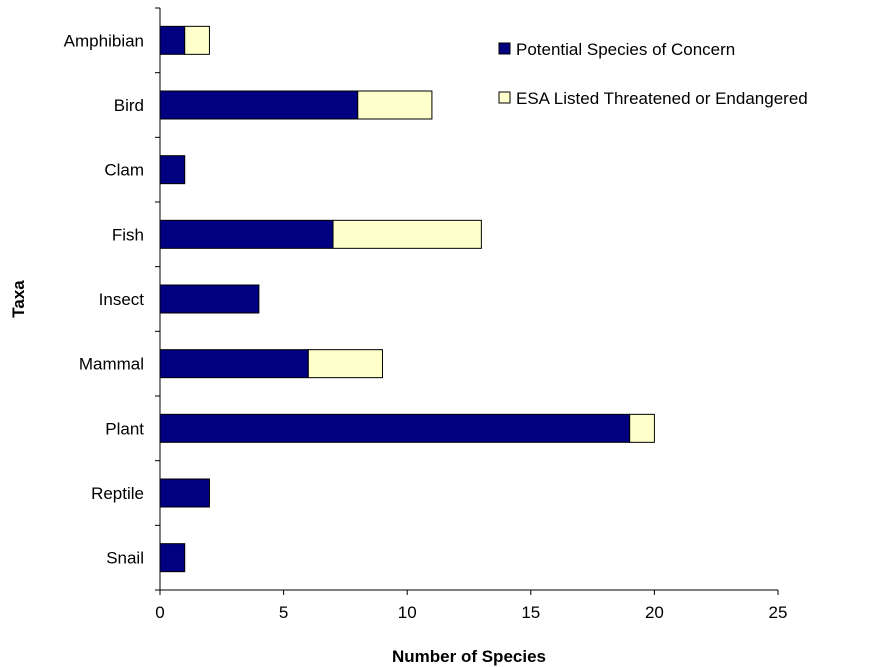 Image resolution: width=890 pixels, height=667 pixels. Describe the element at coordinates (128, 234) in the screenshot. I see `y-tick-label-fish: Fish` at that location.